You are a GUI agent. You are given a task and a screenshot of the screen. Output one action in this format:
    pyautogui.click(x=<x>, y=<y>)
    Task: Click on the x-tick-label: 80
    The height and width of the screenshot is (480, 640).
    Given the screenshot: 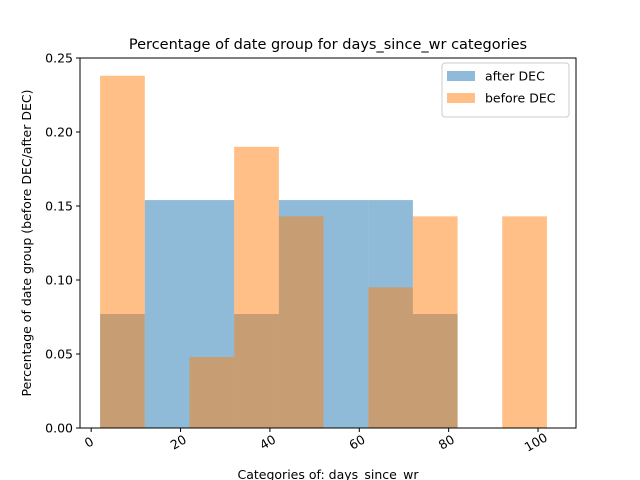 What is the action you would take?
    pyautogui.click(x=446, y=442)
    